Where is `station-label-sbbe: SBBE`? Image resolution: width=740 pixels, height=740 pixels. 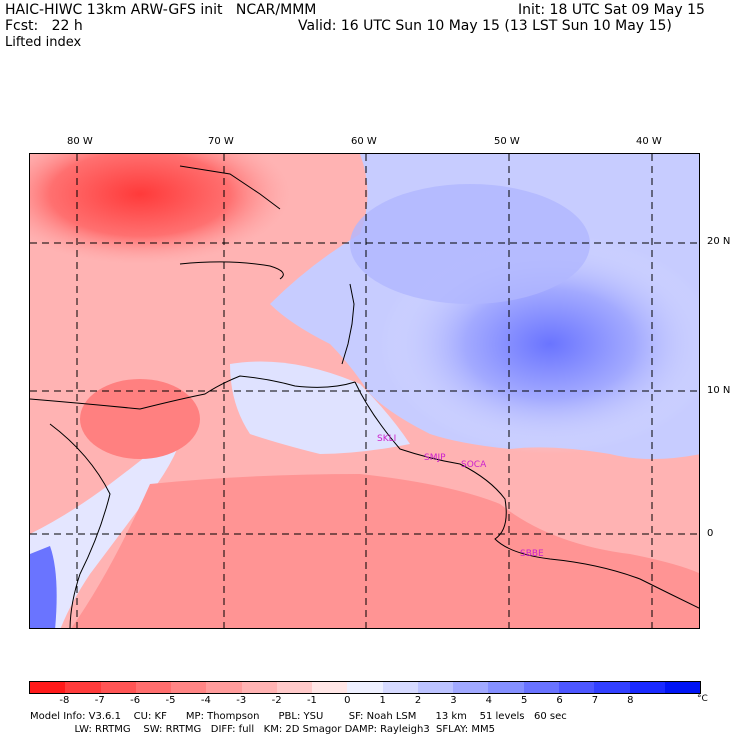
station-label-sbbe: SBBE is located at coordinates (532, 554).